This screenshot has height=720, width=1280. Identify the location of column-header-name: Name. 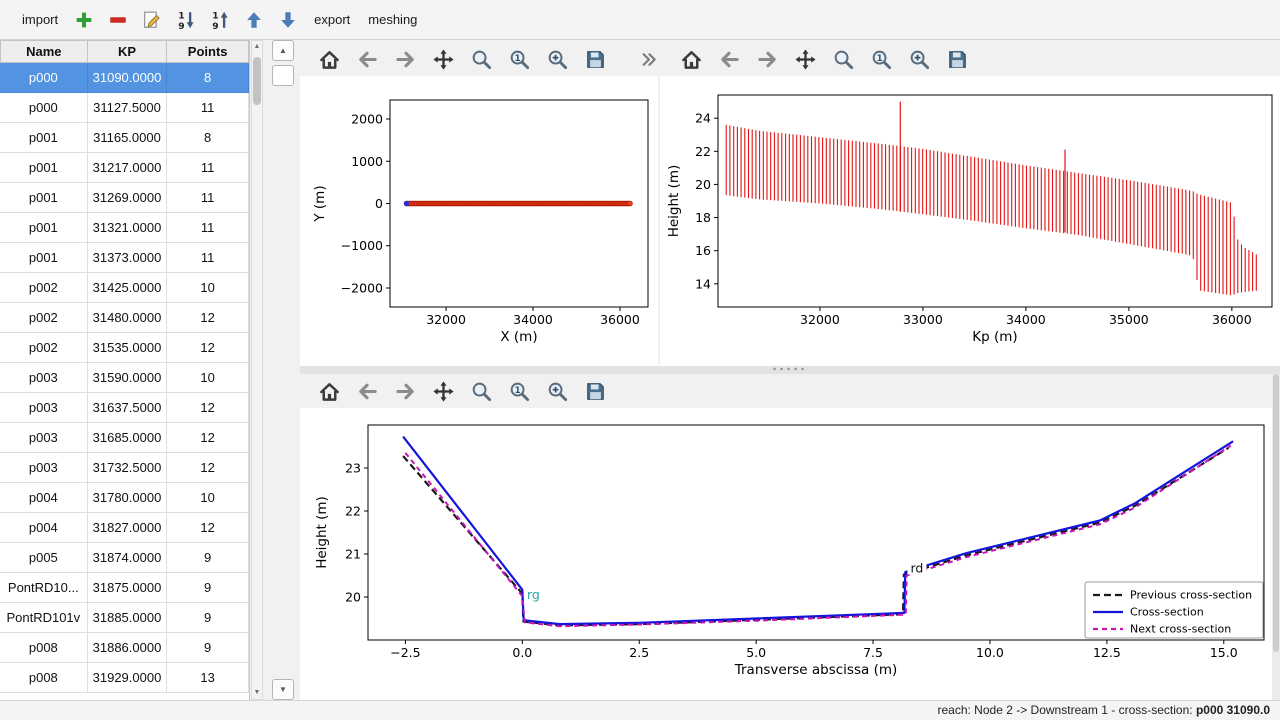
(44, 51).